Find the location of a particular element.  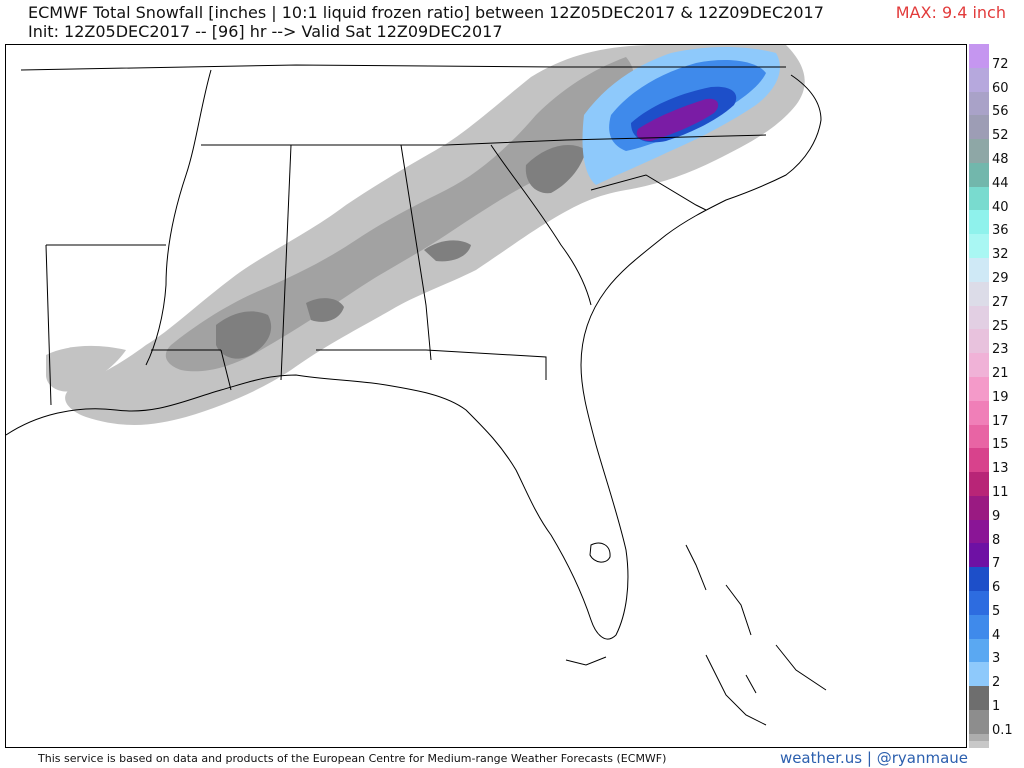

legend-label: 40 is located at coordinates (1000, 207).